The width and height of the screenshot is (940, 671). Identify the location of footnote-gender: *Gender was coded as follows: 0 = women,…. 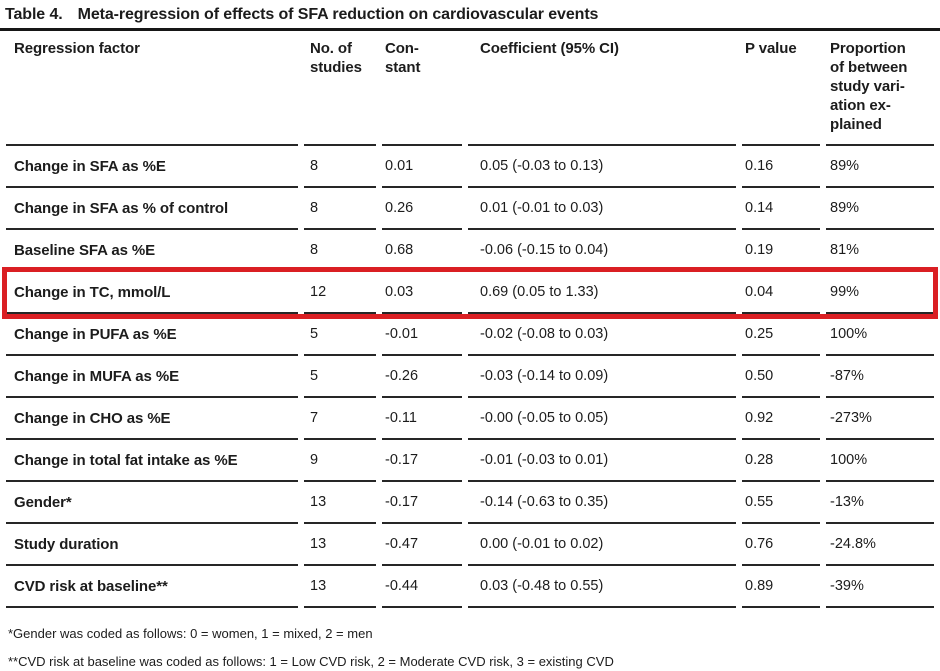
(190, 633).